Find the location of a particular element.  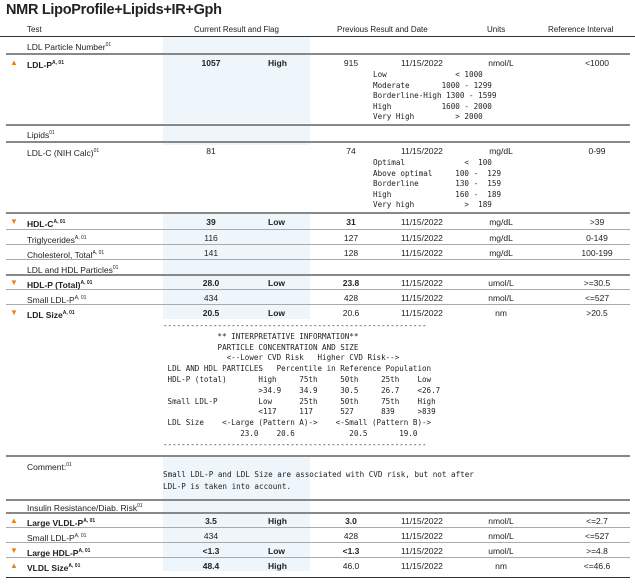

section-lipids: Lipids01 is located at coordinates (318, 134).